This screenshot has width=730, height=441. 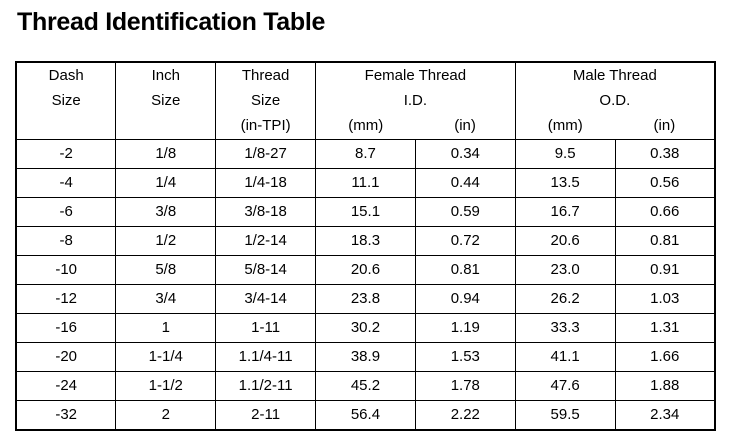 I want to click on table-row: -16 1 1-11 30.2 1.19 33.3 1.31, so click(x=365, y=328).